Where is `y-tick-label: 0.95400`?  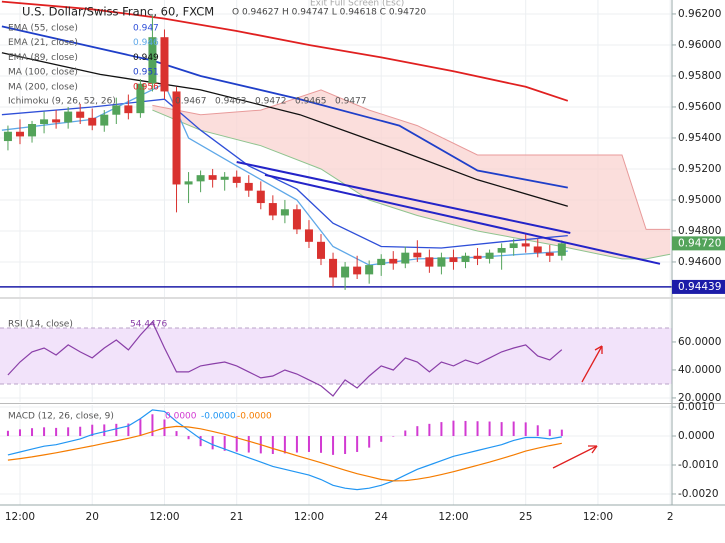
y-tick-label: 0.95400 is located at coordinates (699, 138).